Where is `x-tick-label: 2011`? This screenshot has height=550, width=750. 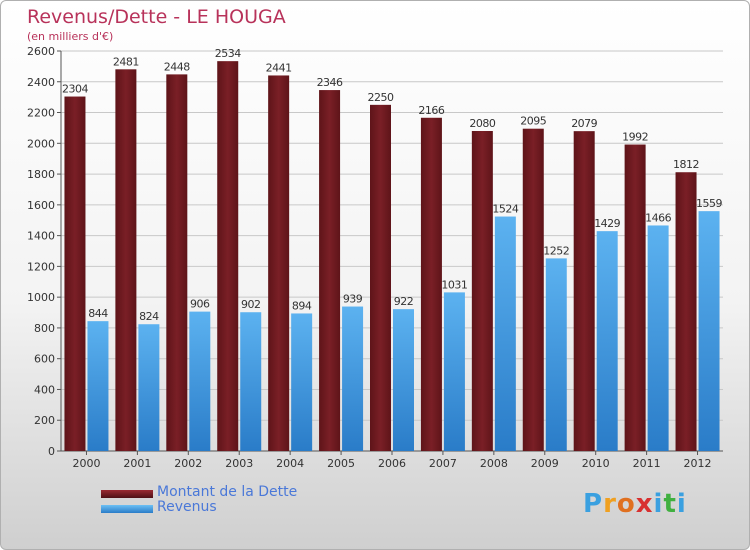
x-tick-label: 2011 is located at coordinates (647, 463).